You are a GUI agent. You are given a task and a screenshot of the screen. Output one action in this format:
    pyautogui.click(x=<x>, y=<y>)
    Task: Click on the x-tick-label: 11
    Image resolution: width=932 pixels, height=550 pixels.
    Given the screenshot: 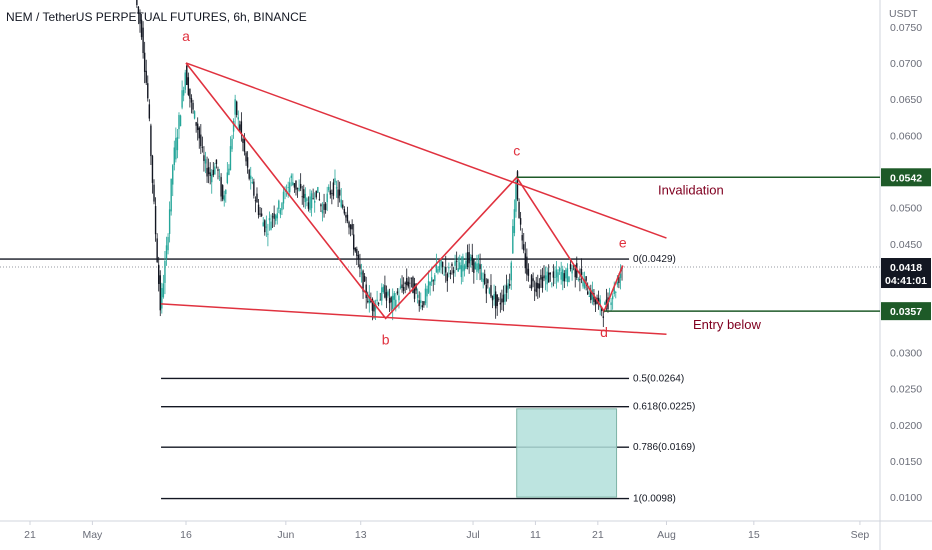 What is the action you would take?
    pyautogui.click(x=535, y=535)
    